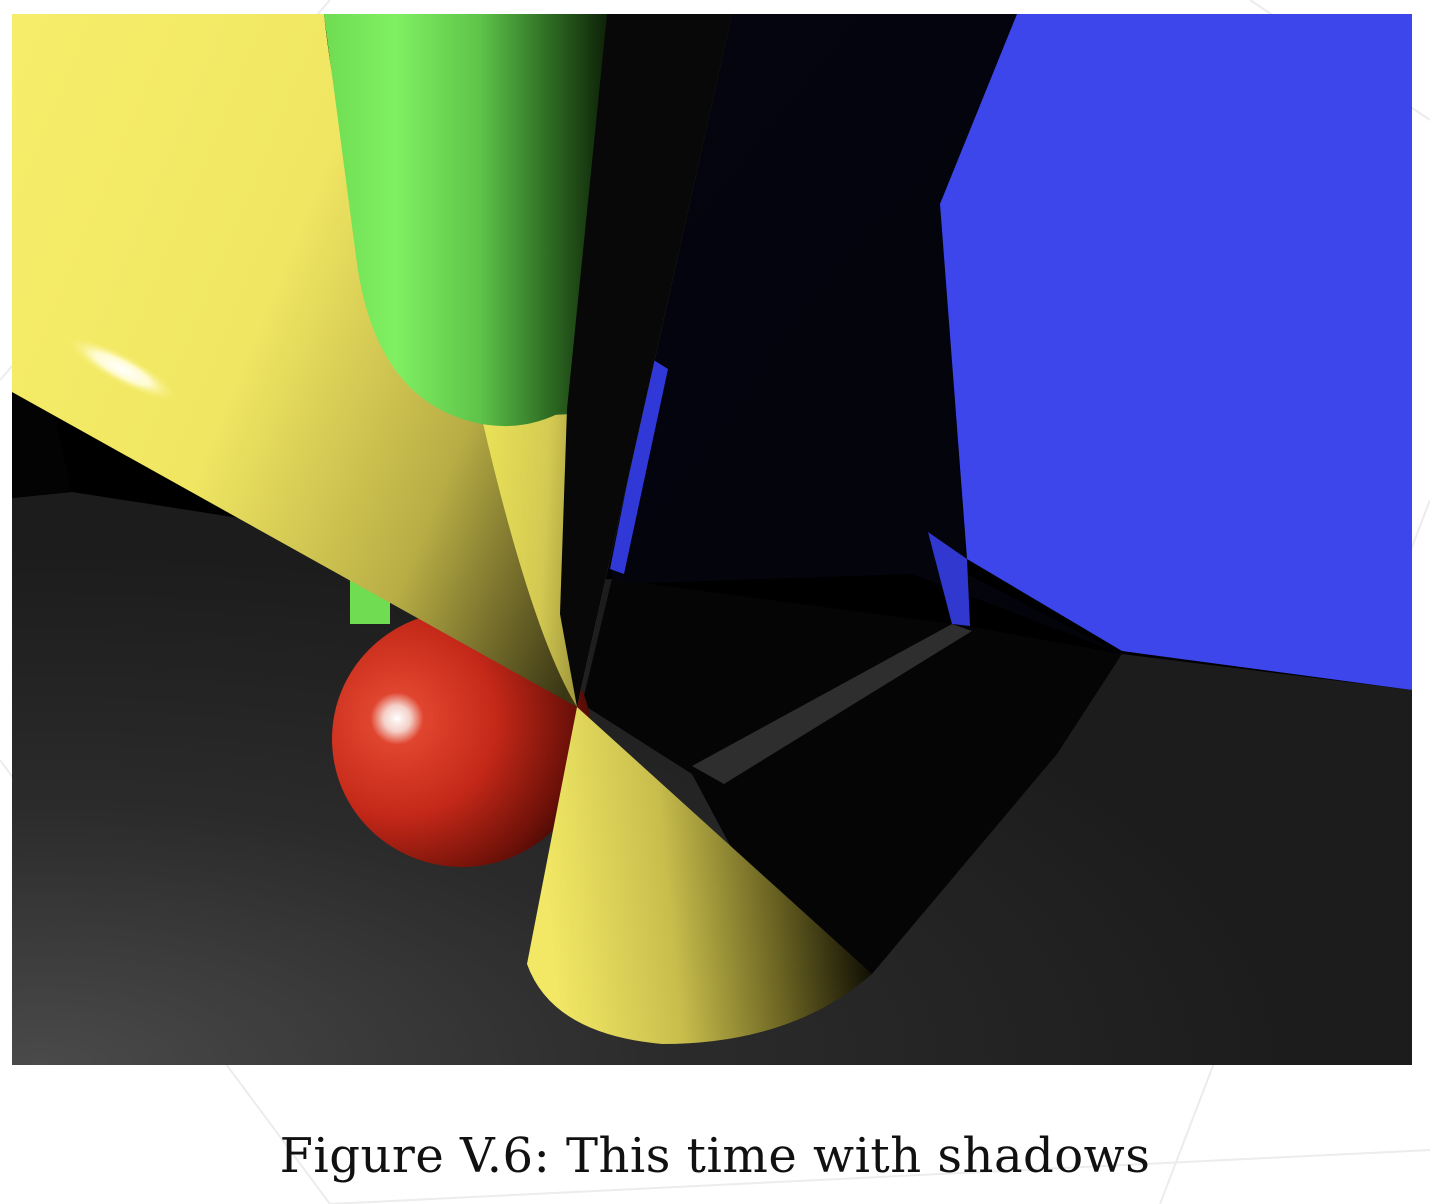 Image resolution: width=1430 pixels, height=1204 pixels. I want to click on floor-shadow-strip, so click(832, 704).